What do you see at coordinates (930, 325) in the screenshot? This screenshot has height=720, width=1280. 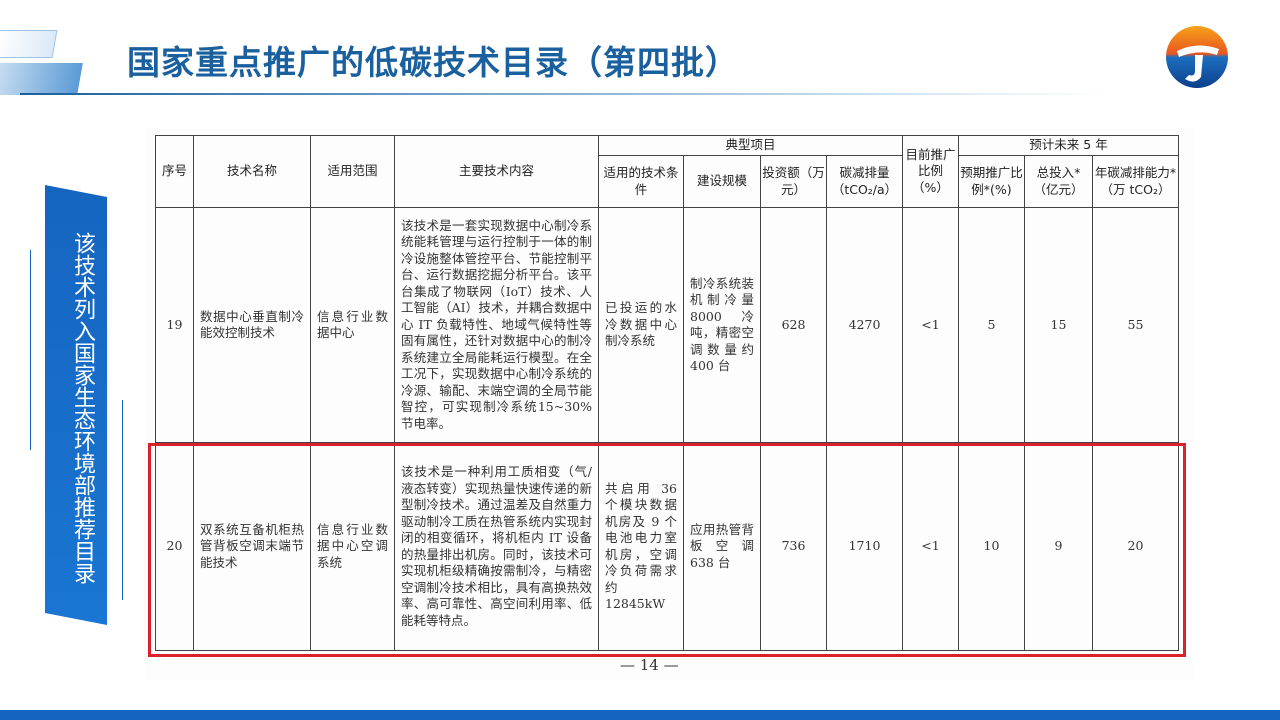 I see `cell-current-ratio: <1` at bounding box center [930, 325].